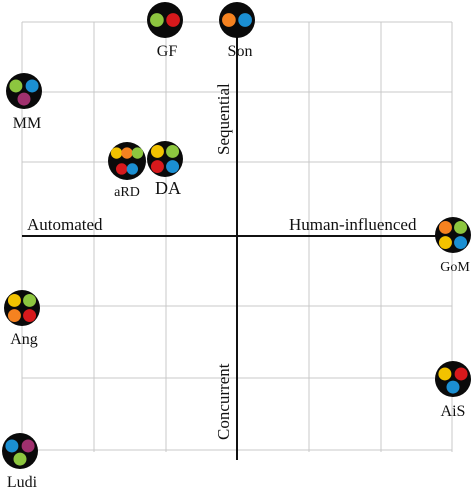  I want to click on axis-label-bottom: Concurrent, so click(223, 401).